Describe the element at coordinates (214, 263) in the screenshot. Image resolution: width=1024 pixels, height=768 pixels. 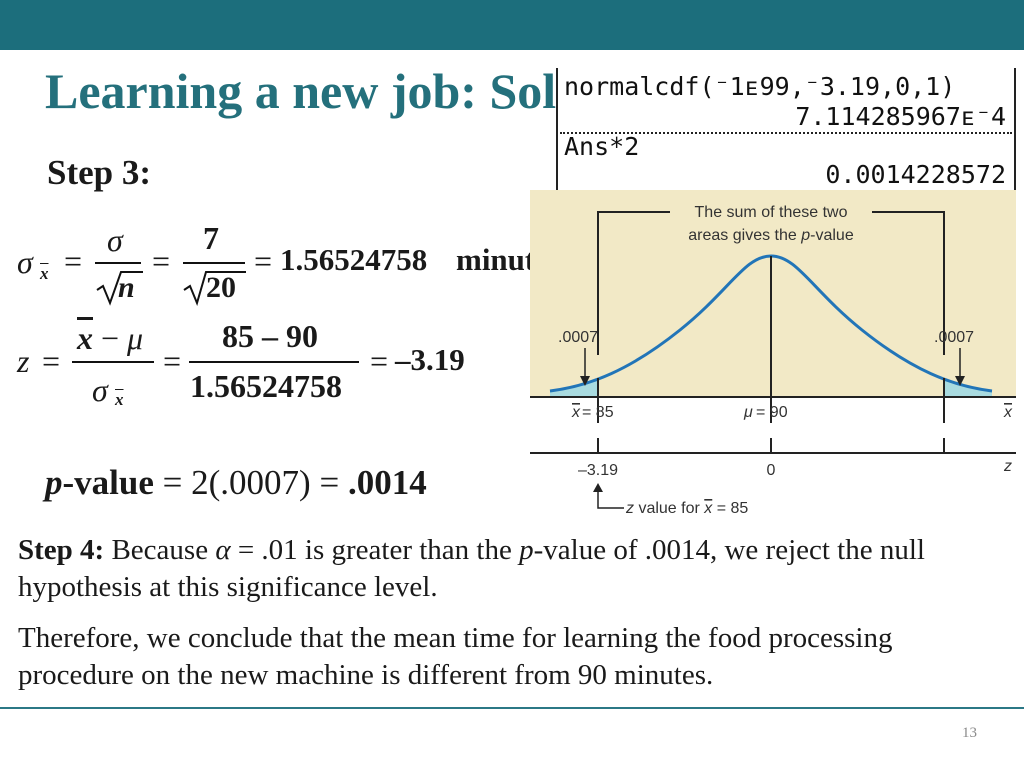
I see `fraction2-bar` at that location.